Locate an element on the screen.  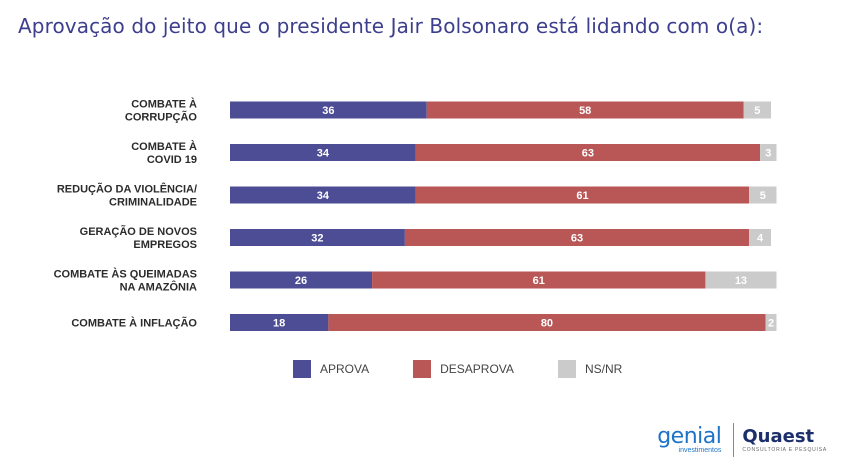
data-label: 18 is located at coordinates (279, 324).